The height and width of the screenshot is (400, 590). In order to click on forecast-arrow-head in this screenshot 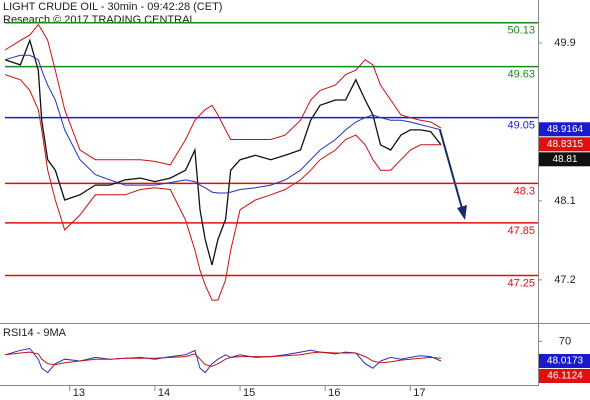, I will do `click(462, 212)`.